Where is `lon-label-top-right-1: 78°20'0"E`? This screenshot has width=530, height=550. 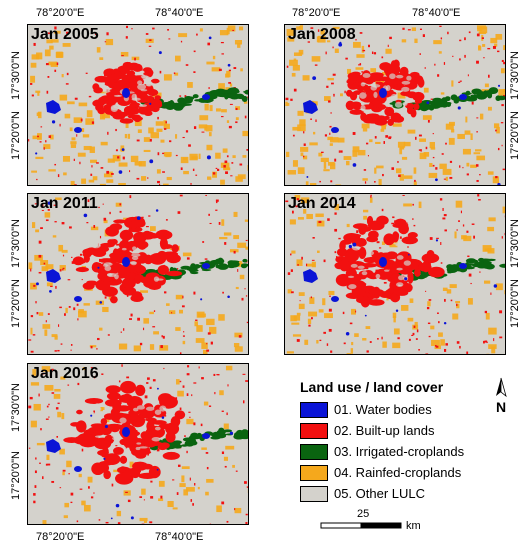
lon-label-top-right-1: 78°20'0"E is located at coordinates (316, 13).